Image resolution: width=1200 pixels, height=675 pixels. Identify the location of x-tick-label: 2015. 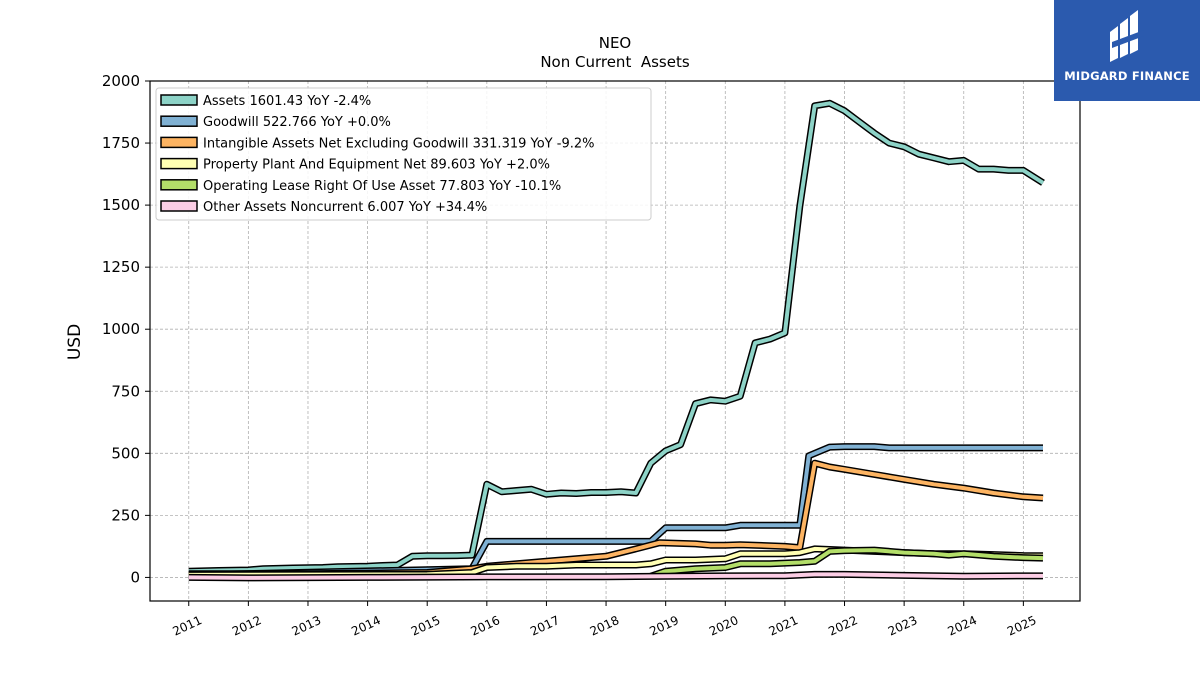
(426, 626).